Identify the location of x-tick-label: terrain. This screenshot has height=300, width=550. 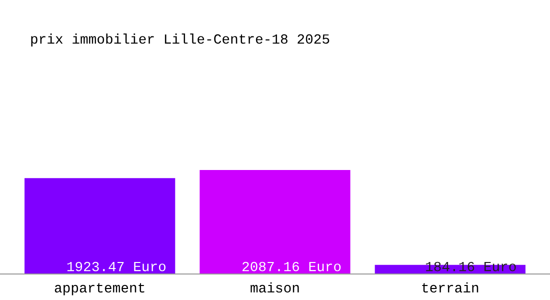
(450, 287).